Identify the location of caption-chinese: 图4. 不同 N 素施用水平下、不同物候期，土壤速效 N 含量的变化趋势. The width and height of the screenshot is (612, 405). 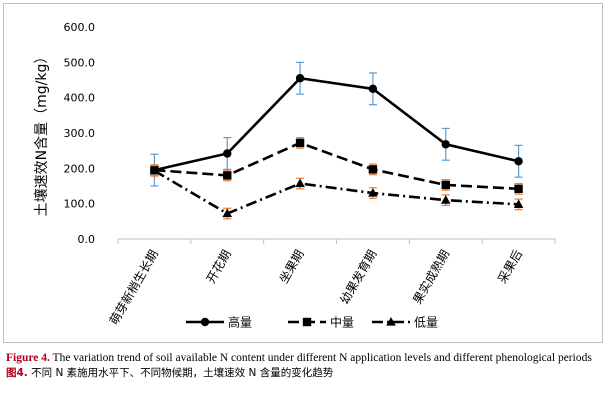
(308, 373).